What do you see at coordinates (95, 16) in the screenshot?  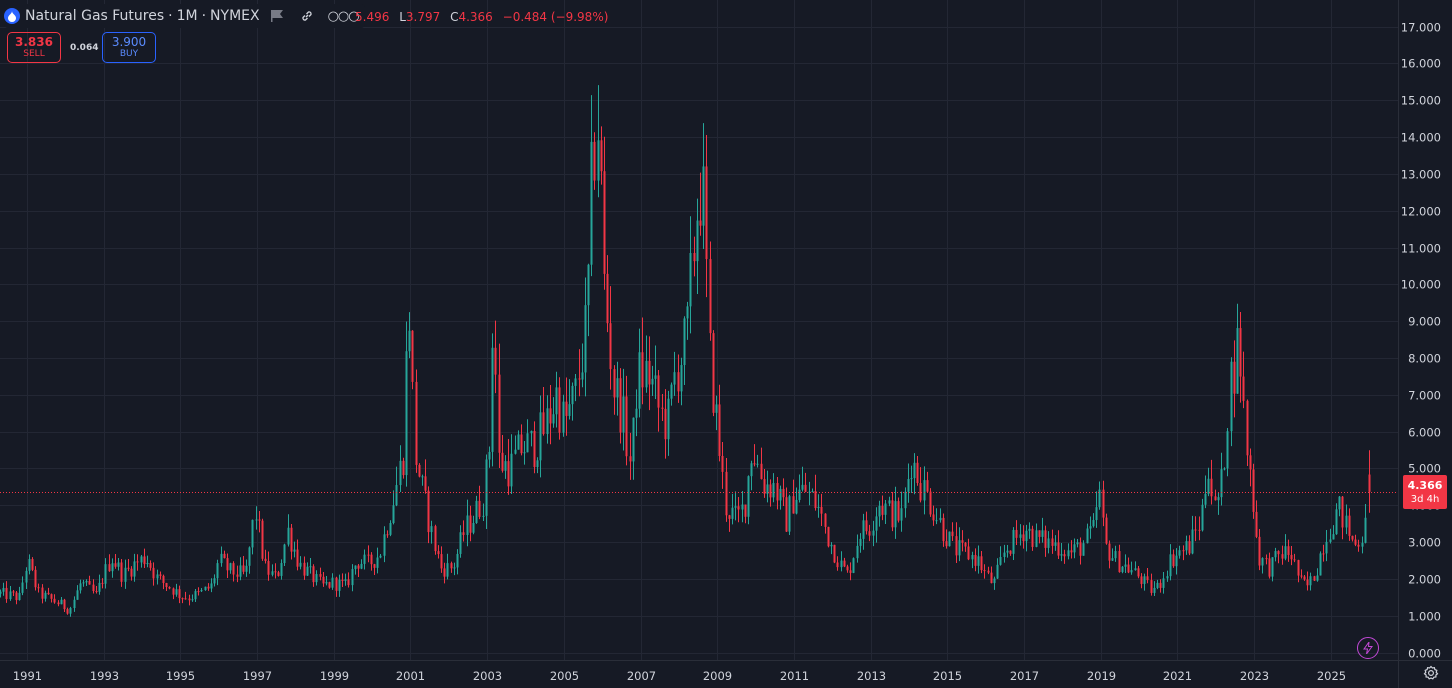 I see `instrument-title: Natural Gas Futures` at bounding box center [95, 16].